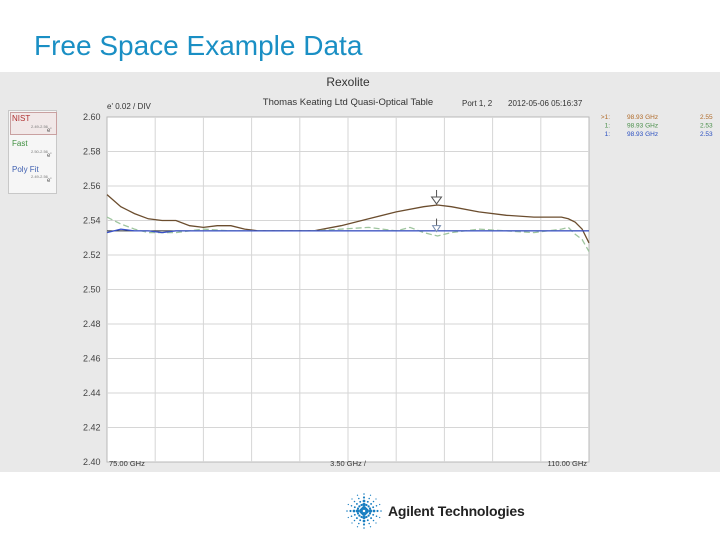  I want to click on trace-label-nist: NIST, so click(21, 118).